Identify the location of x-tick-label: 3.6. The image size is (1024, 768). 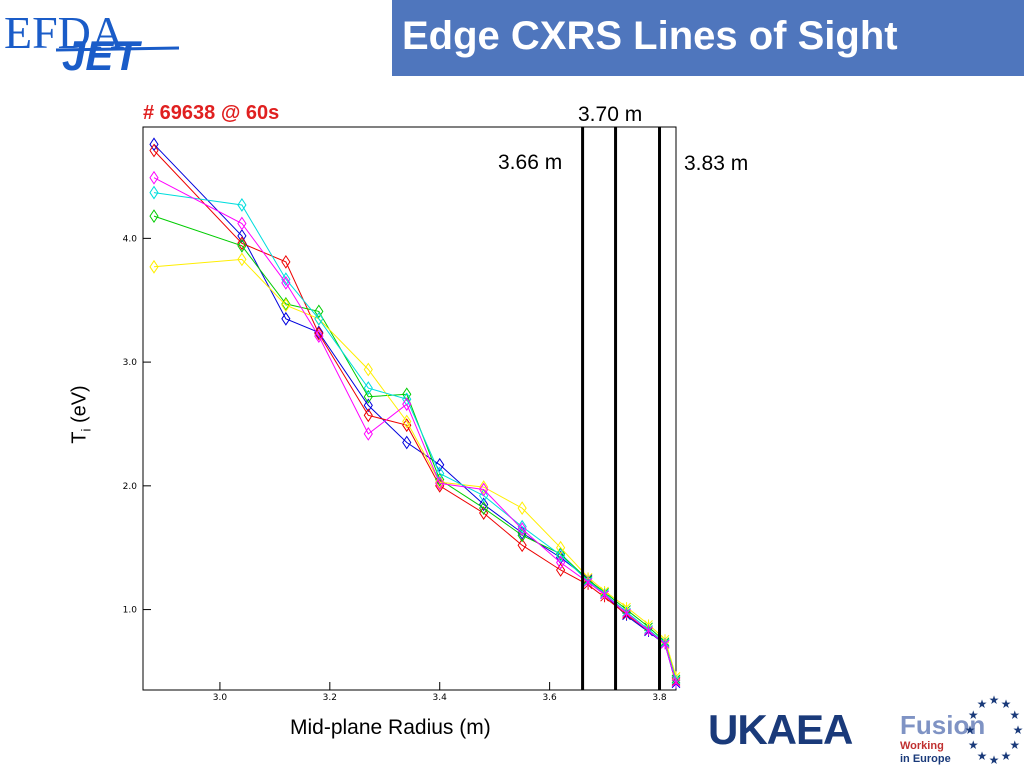
(549, 698).